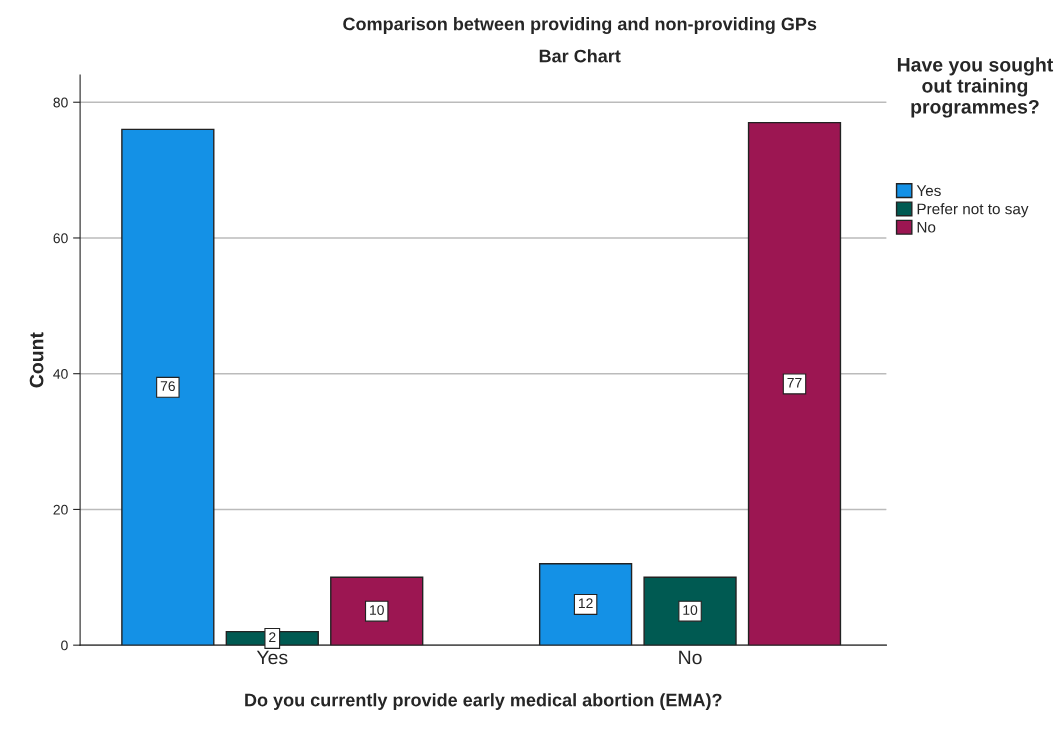 The width and height of the screenshot is (1054, 729). Describe the element at coordinates (60, 238) in the screenshot. I see `y-tick-label: 60` at that location.